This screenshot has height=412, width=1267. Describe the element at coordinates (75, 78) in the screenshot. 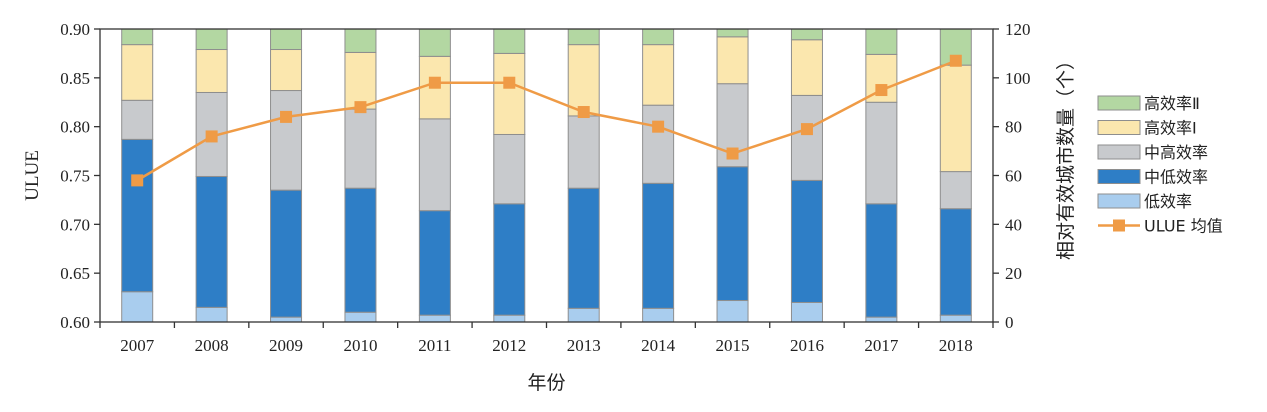

I see `y-left-tick-label: 0.85` at that location.